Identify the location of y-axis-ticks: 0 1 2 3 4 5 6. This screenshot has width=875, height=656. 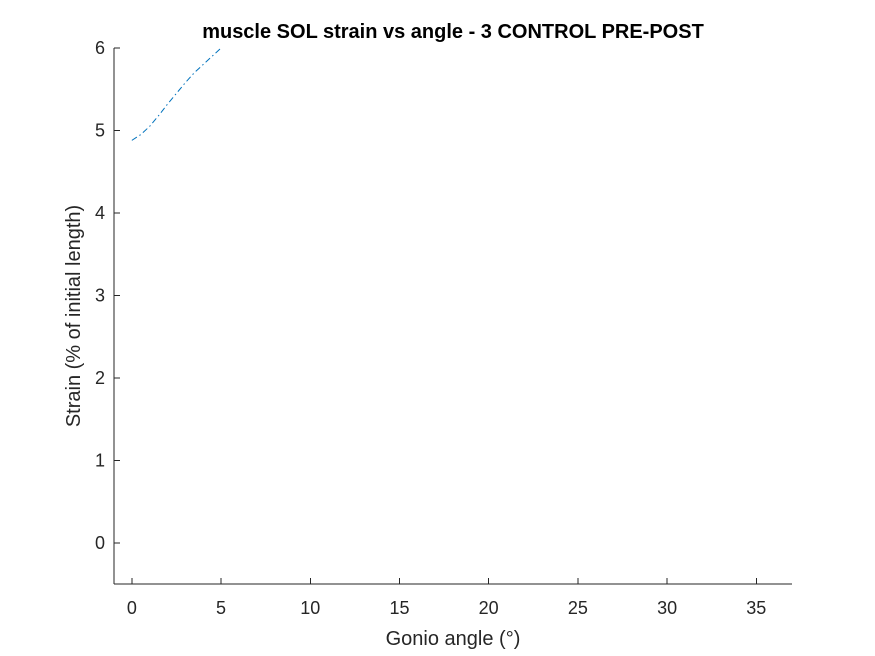
(107, 295).